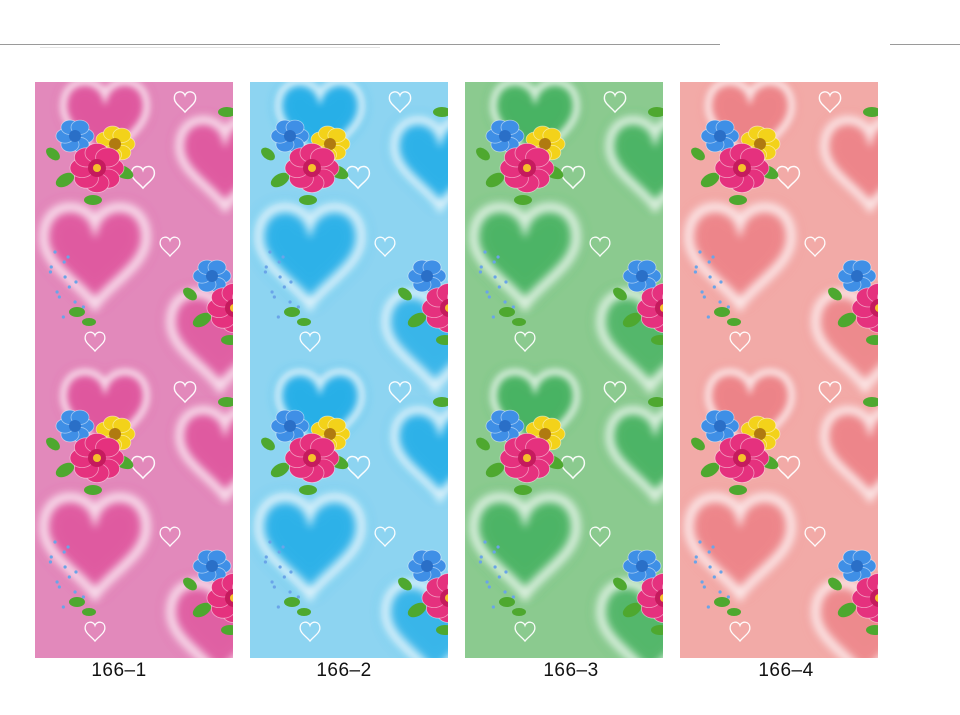 This screenshot has width=960, height=715. I want to click on top-rule-right, so click(925, 44).